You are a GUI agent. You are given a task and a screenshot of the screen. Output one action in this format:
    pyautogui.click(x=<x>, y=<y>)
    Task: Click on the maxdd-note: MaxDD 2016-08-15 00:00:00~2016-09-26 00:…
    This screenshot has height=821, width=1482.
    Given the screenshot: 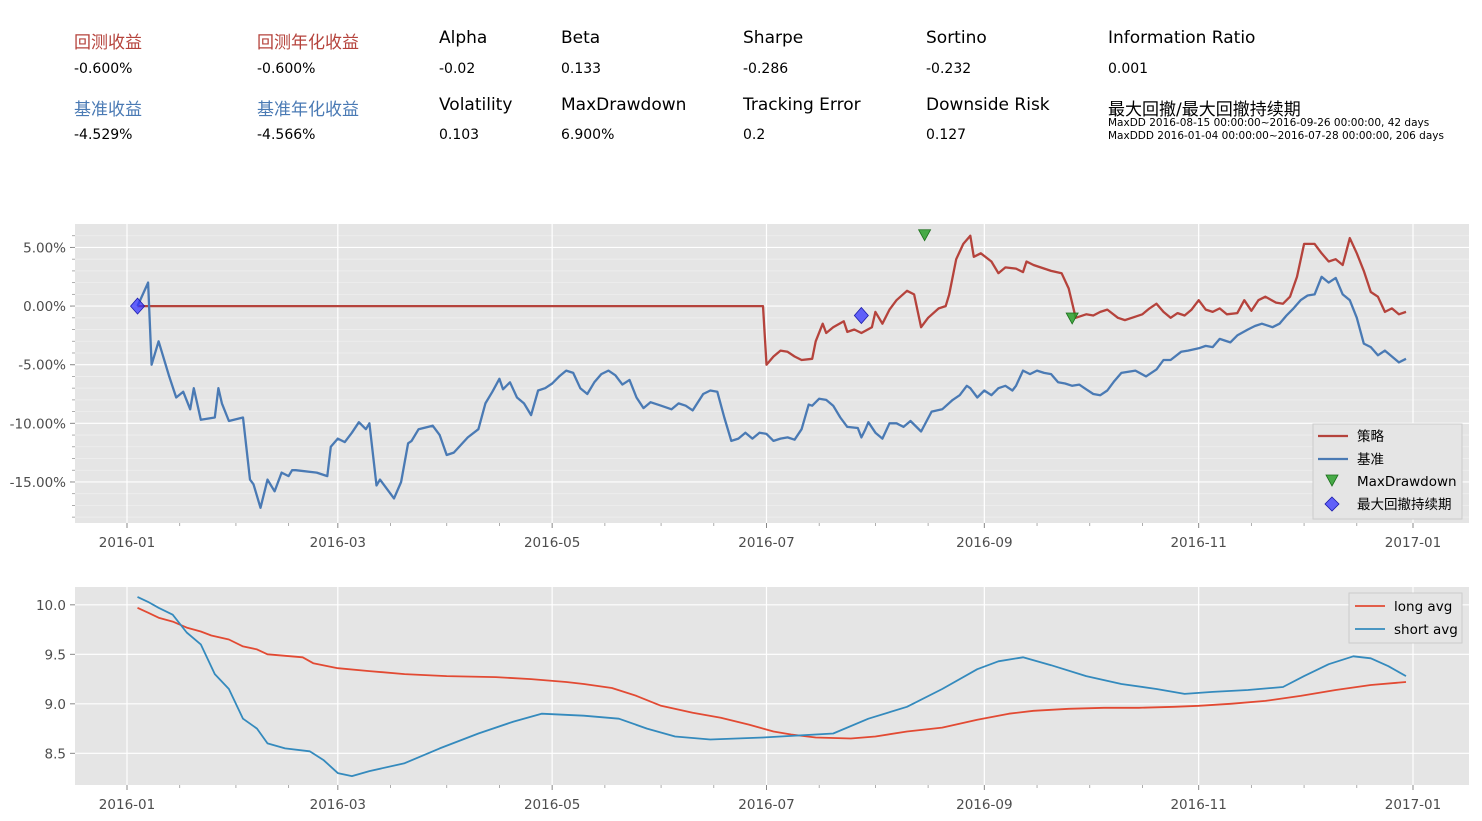 What is the action you would take?
    pyautogui.click(x=1269, y=123)
    